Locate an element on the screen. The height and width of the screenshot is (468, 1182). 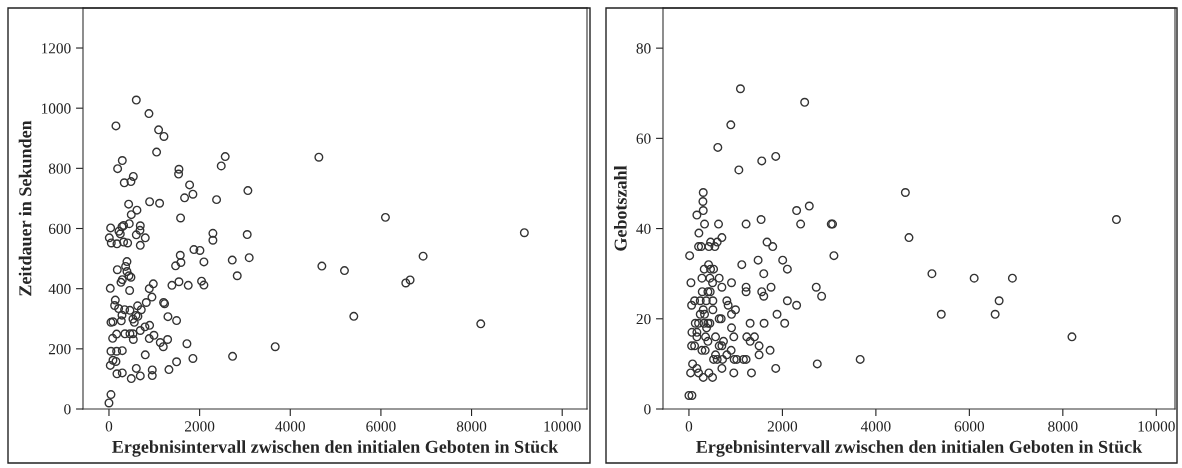
y-tick-label: 400 is located at coordinates (59, 289).